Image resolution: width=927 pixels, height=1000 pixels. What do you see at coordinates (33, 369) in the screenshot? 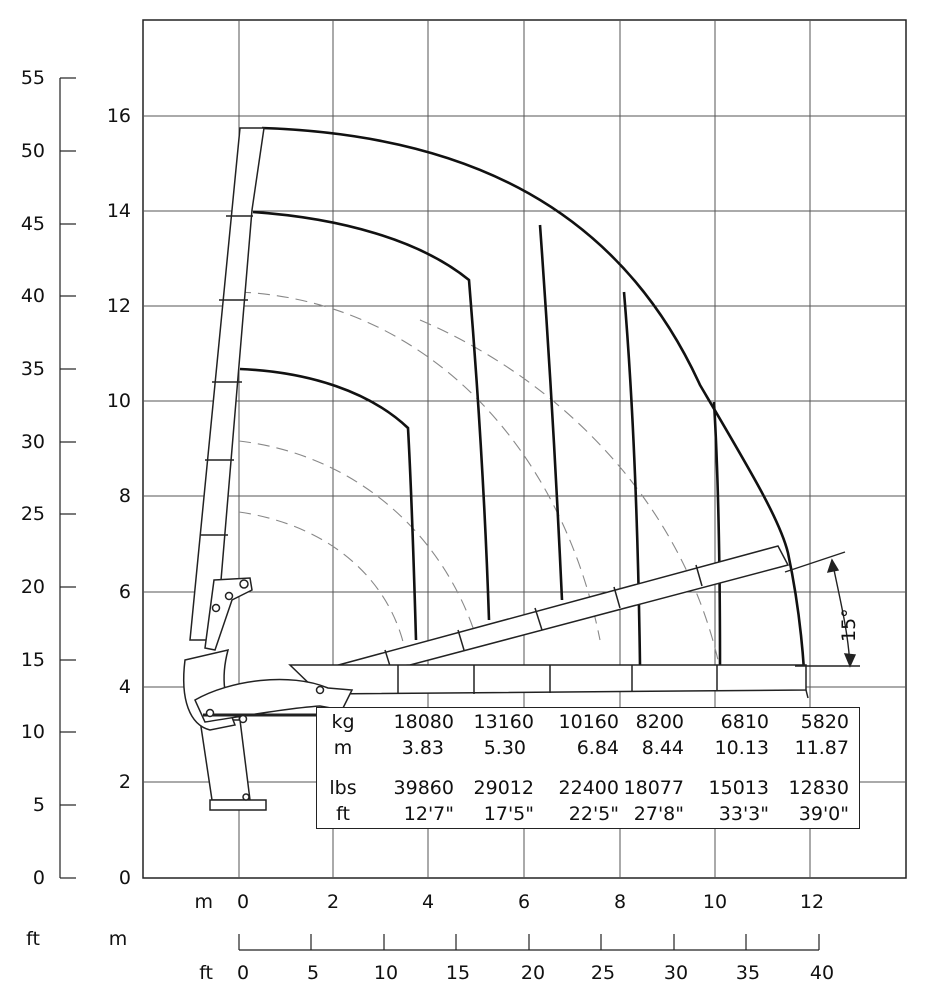
I see `ft-tick-35: 35` at bounding box center [33, 369].